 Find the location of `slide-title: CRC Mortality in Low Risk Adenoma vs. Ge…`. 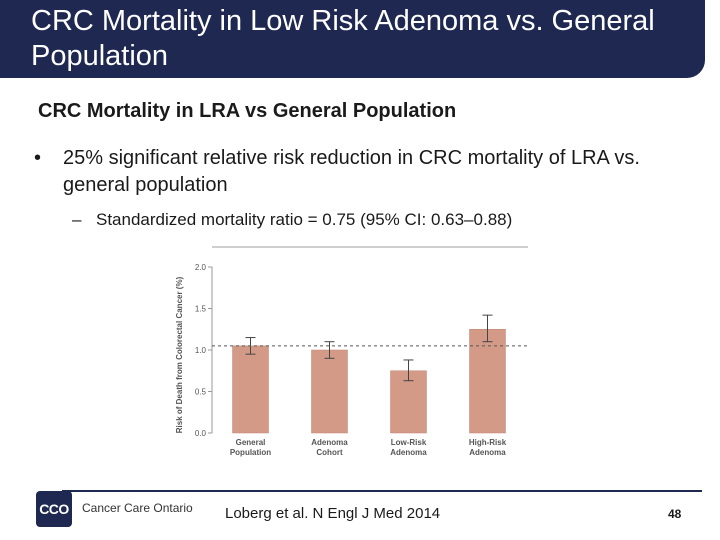

slide-title: CRC Mortality in Low Risk Adenoma vs. Ge… is located at coordinates (343, 38).